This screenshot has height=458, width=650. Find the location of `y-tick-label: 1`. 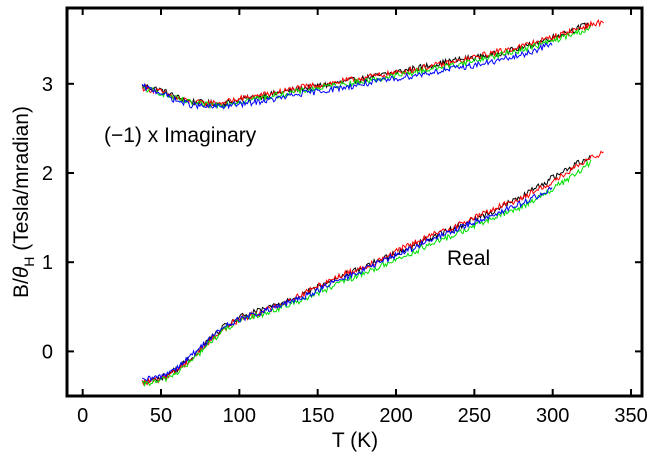

y-tick-label: 1 is located at coordinates (47, 263).